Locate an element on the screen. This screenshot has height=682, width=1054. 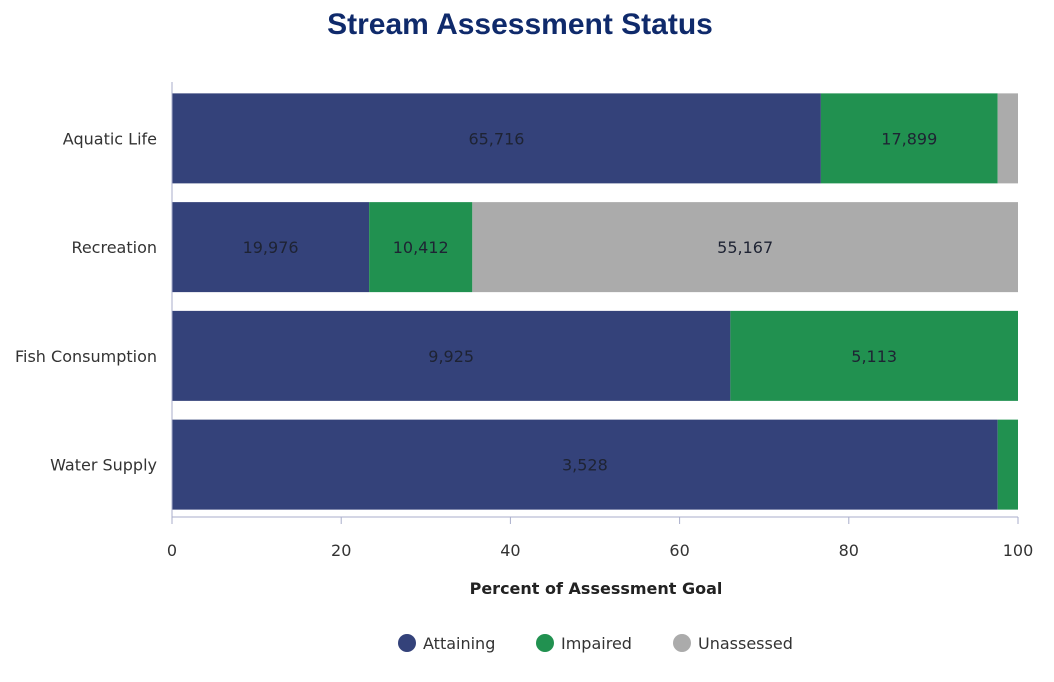
x-tick-label: 0 is located at coordinates (172, 550).